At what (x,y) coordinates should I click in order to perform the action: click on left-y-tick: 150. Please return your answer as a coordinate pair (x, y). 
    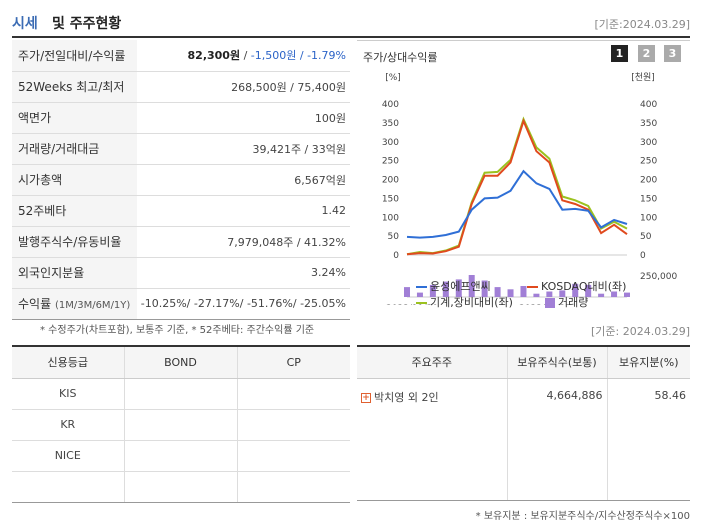
    Looking at the image, I should click on (390, 199).